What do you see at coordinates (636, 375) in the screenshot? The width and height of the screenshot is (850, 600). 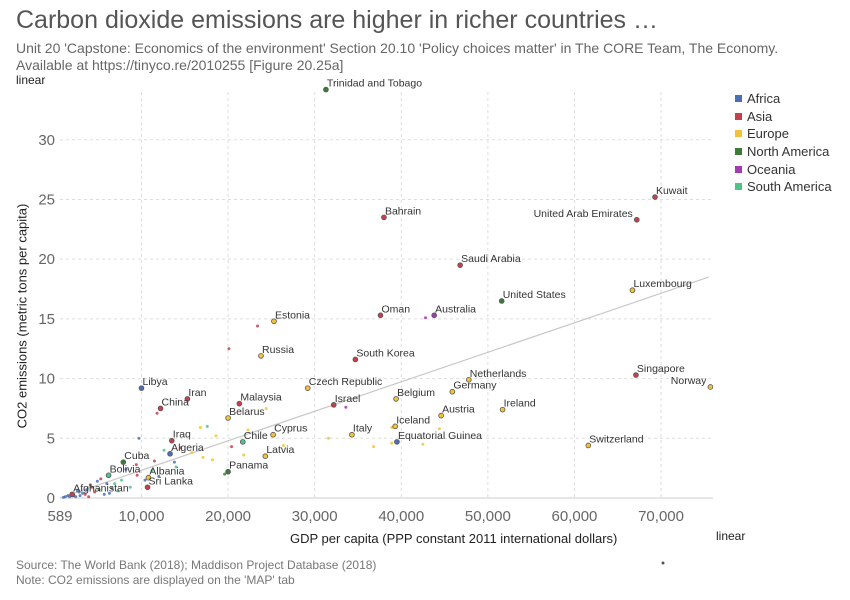 I see `data-point-singapore` at bounding box center [636, 375].